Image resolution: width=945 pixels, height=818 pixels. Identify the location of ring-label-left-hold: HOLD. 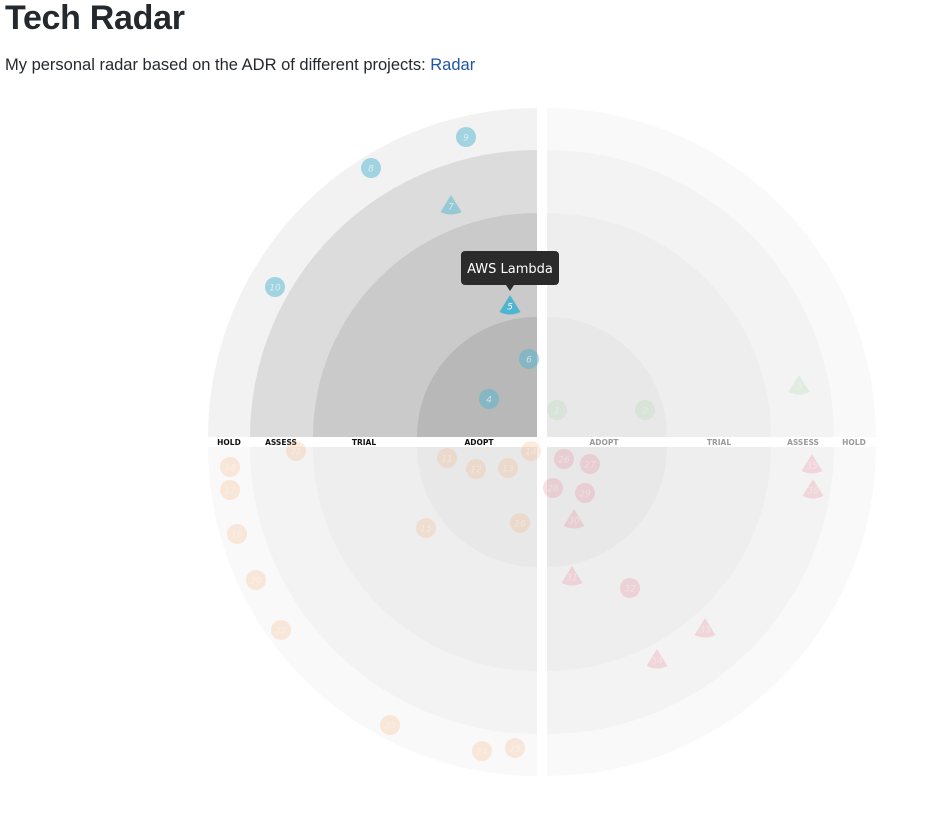
(229, 442).